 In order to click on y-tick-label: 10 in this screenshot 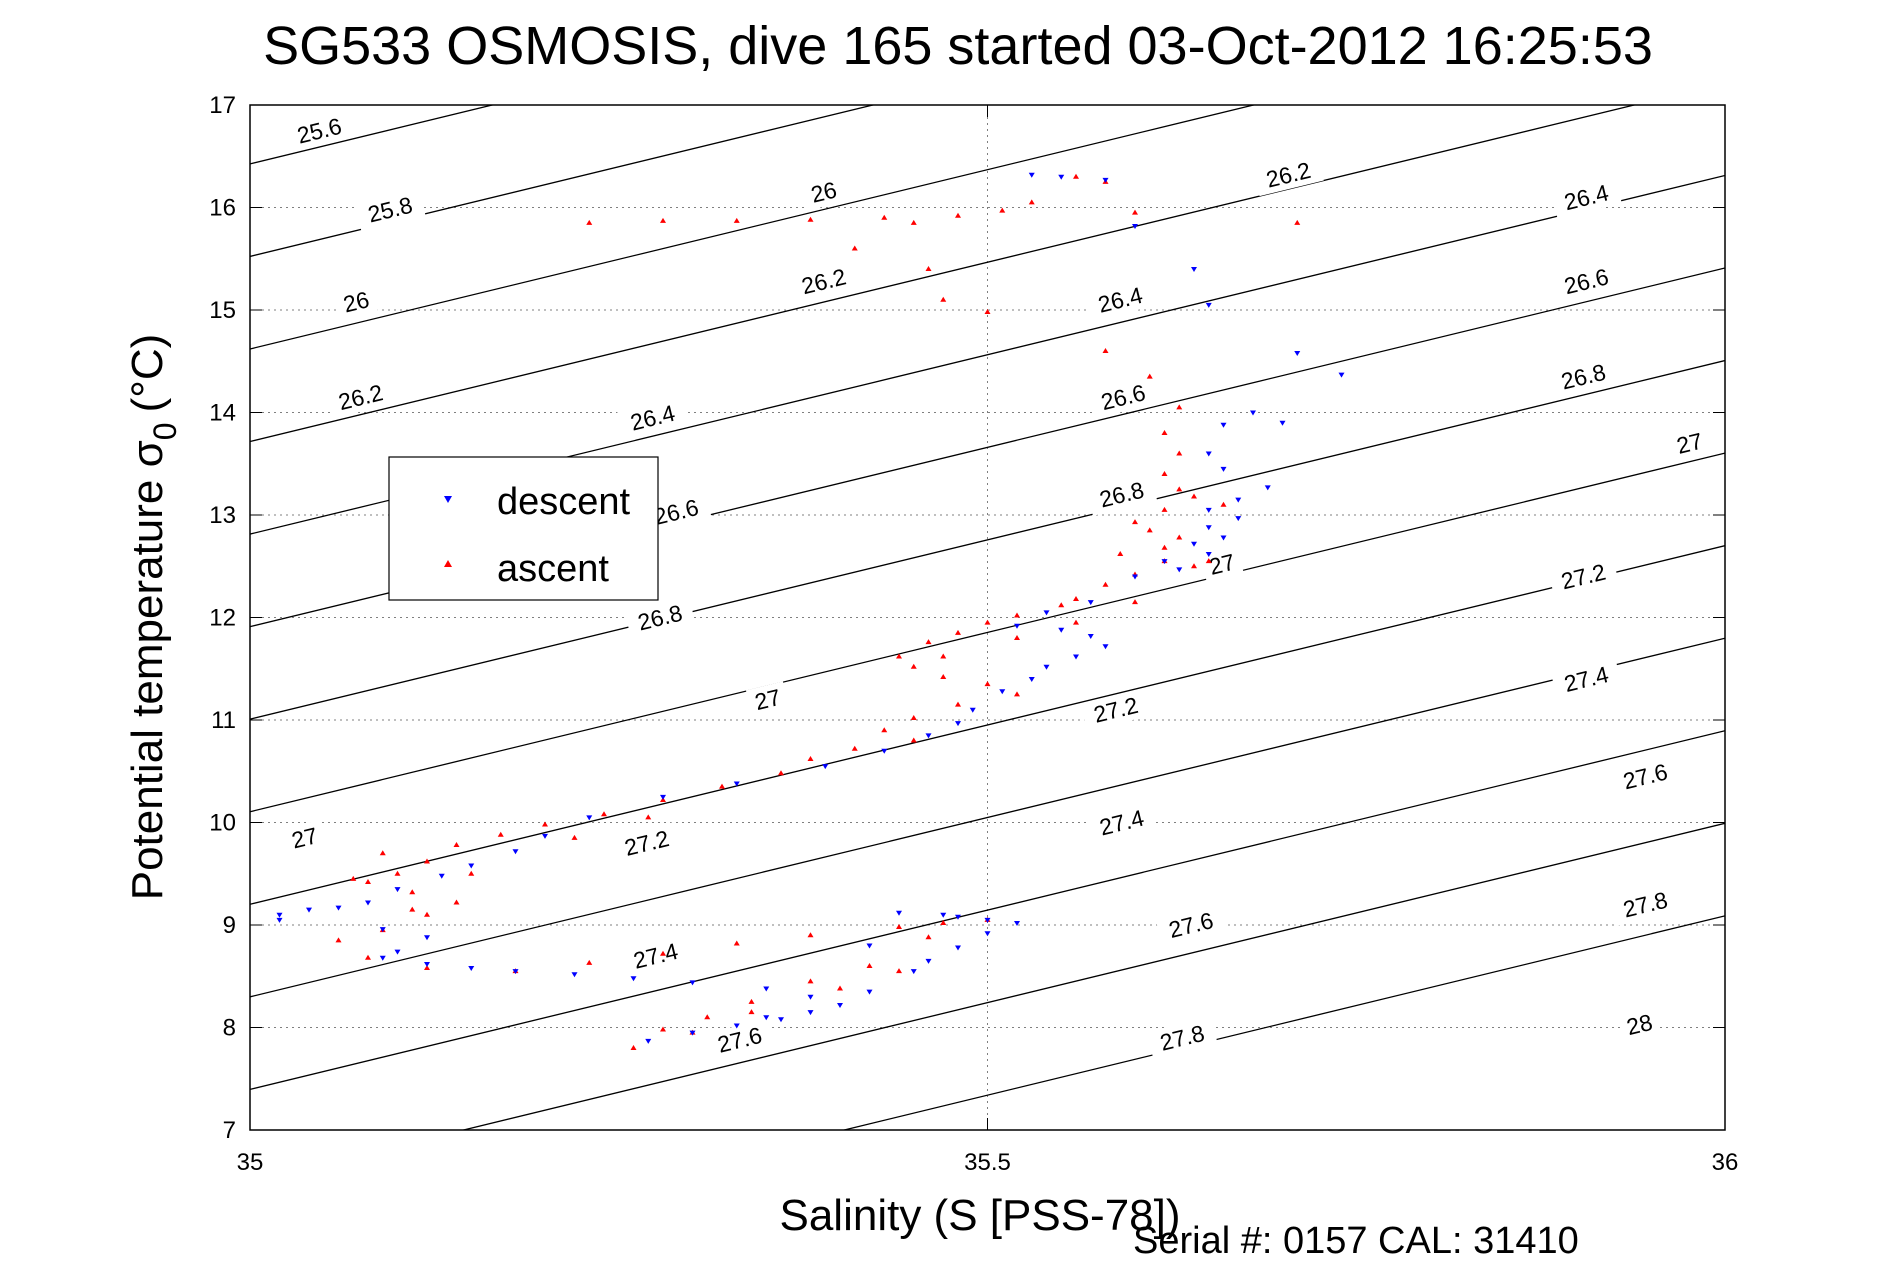, I will do `click(222, 823)`.